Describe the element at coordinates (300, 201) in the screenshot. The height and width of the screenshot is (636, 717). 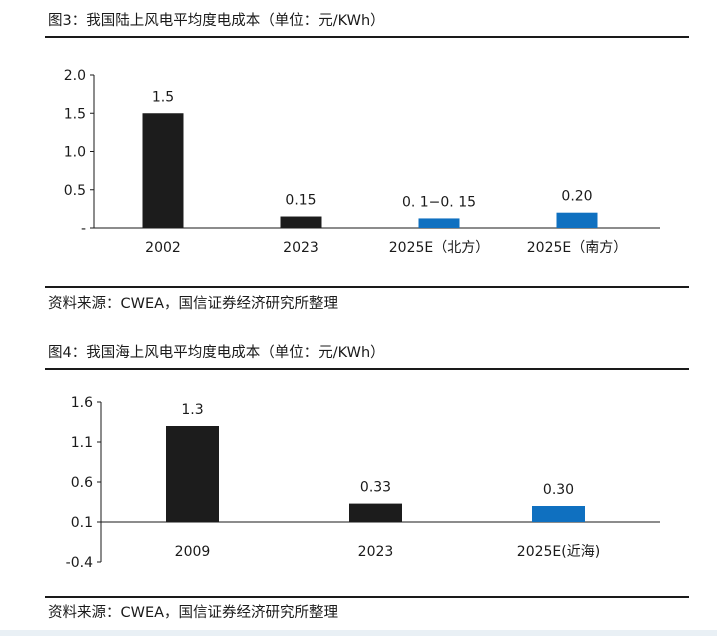
I see `data-label-1: 0.15` at that location.